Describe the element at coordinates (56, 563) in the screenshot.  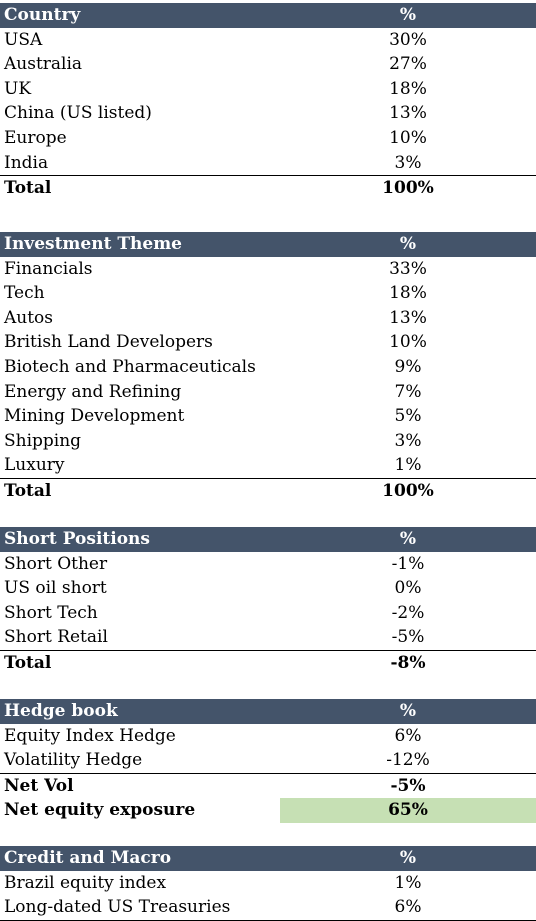
I see `row-label: Short Other` at that location.